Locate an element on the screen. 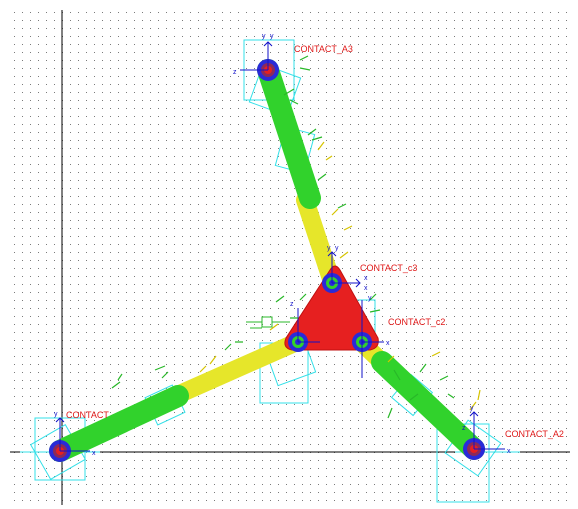 The image size is (578, 509). label-contact-c3: CONTACT_c3 is located at coordinates (388, 268).